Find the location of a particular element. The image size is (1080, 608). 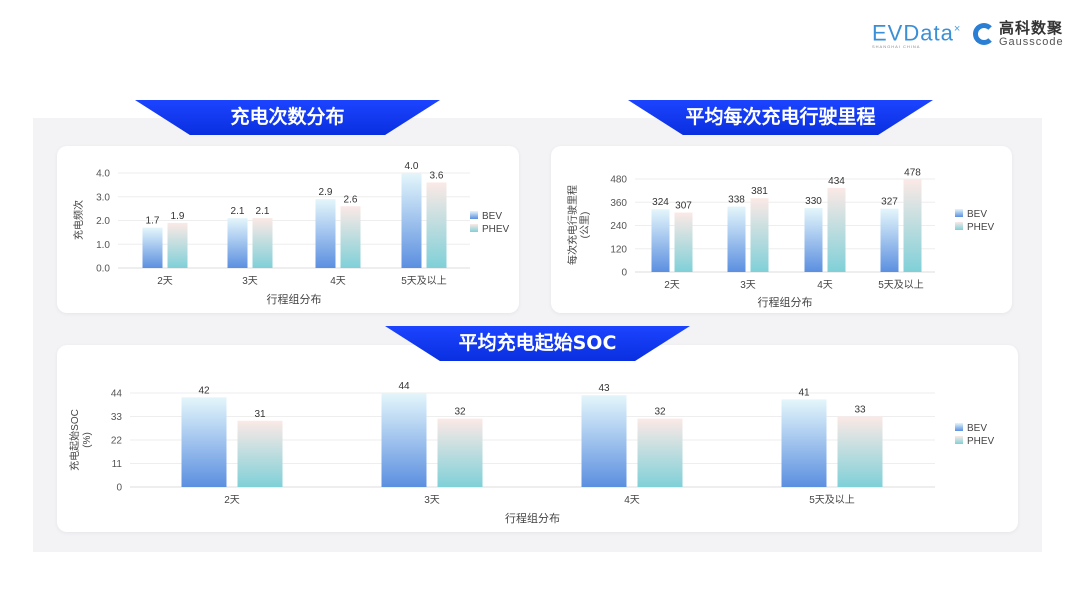

banner-charge-frequency: 充电次数分布 is located at coordinates (287, 117).